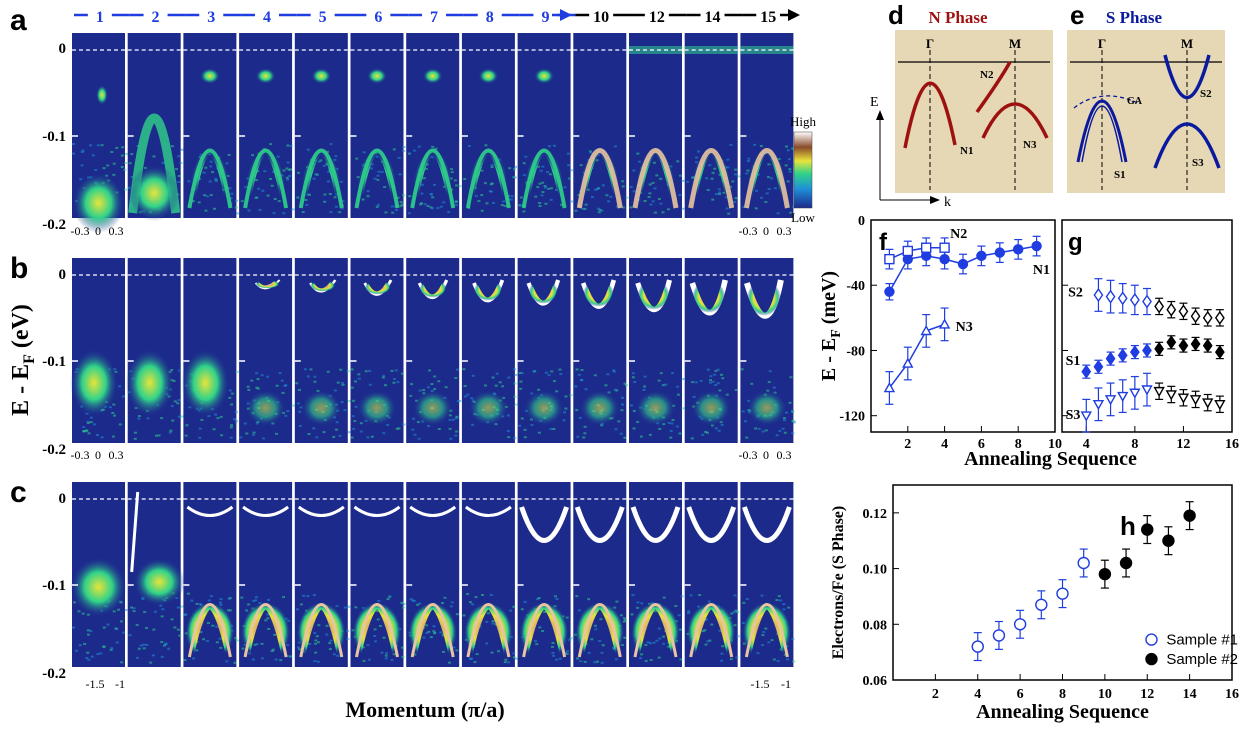  What do you see at coordinates (1128, 526) in the screenshot?
I see `panel-letter-h: h` at bounding box center [1128, 526].